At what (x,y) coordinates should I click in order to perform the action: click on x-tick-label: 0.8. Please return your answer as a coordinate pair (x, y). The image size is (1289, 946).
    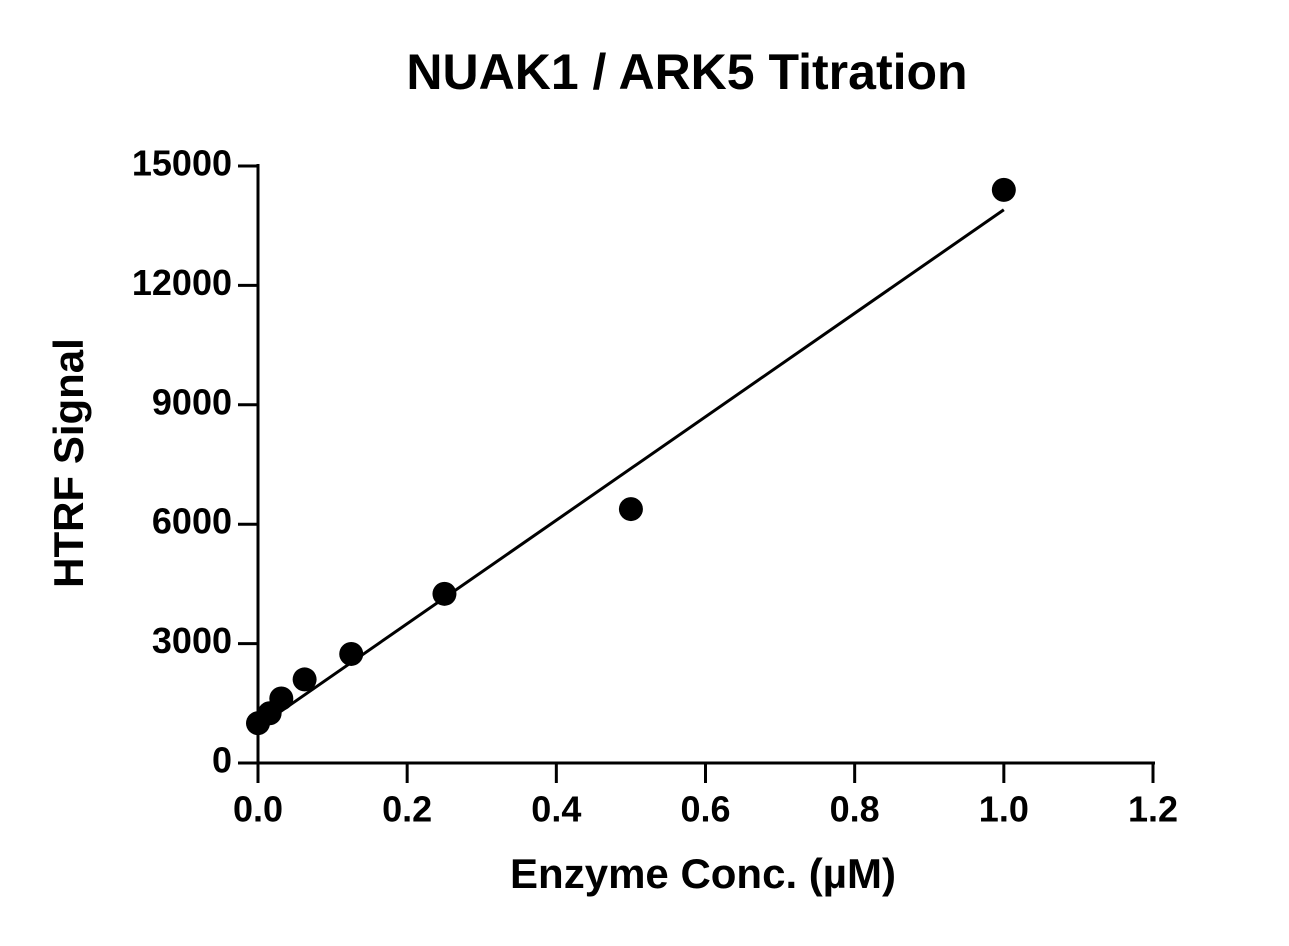
    Looking at the image, I should click on (855, 809).